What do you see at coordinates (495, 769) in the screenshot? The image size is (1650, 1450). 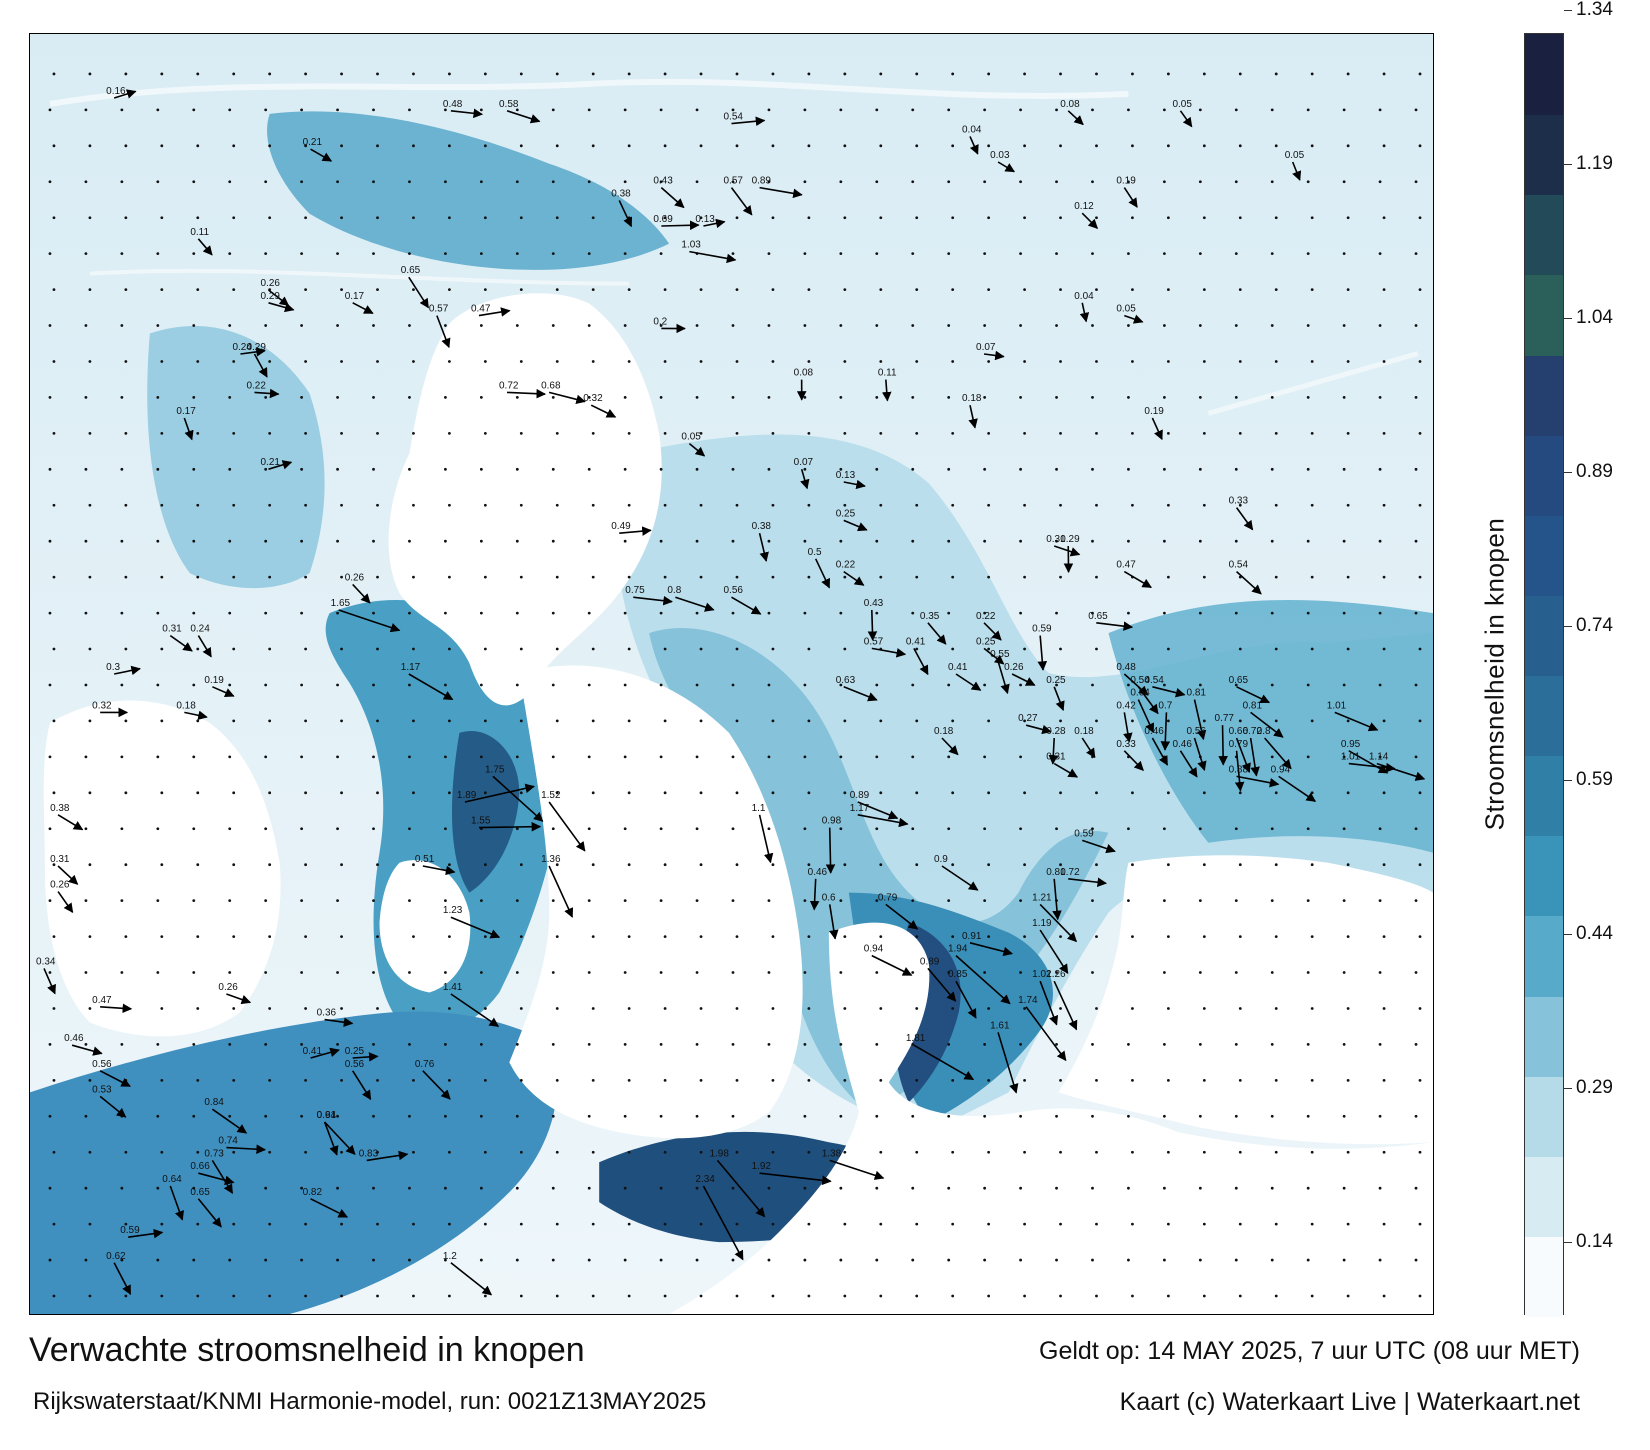 I see `flow-value-label: 1.75` at bounding box center [495, 769].